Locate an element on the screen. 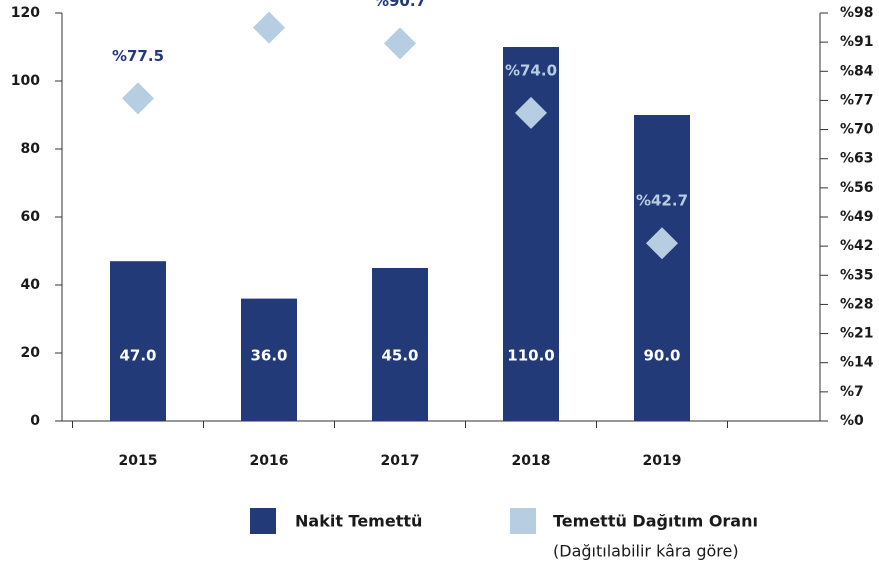 The height and width of the screenshot is (569, 879). y2-tick-label: %14 is located at coordinates (857, 363).